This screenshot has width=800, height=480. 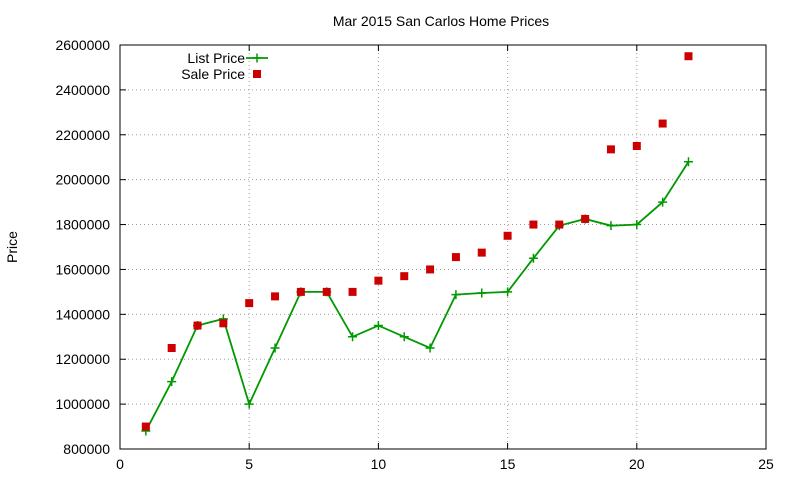 What do you see at coordinates (766, 464) in the screenshot?
I see `x-tick-label: 25` at bounding box center [766, 464].